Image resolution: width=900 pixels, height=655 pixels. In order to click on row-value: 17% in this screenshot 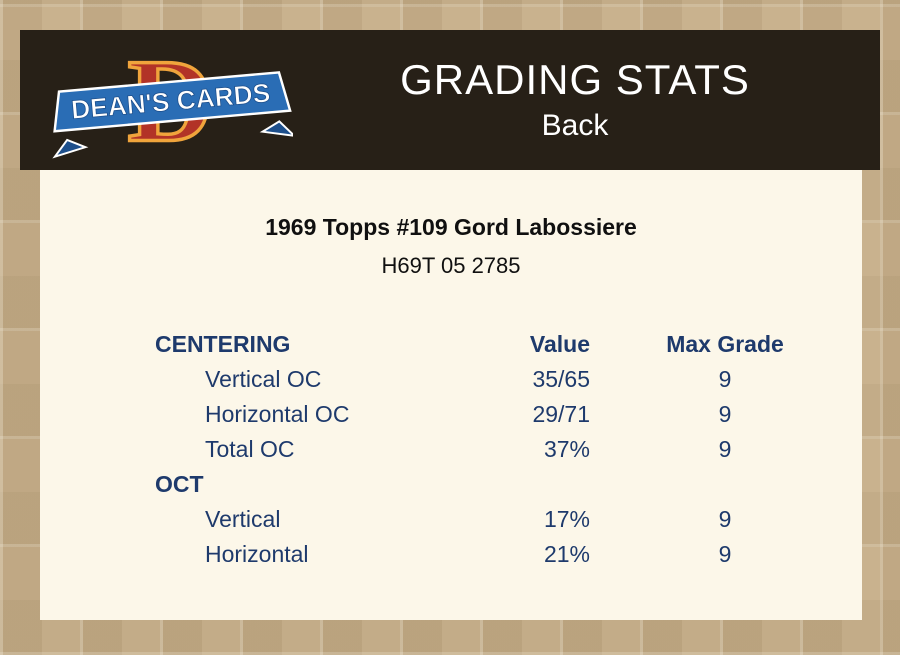, I will do `click(566, 519)`.